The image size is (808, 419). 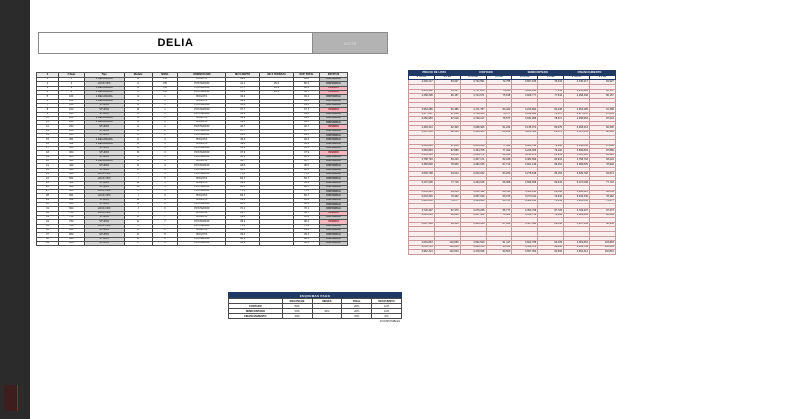 What do you see at coordinates (192, 222) in the screenshot?
I see `table-row: 34 703 STUDIO E 7 POSTERIOR 38.2 38.2 VENDIDO` at bounding box center [192, 222].